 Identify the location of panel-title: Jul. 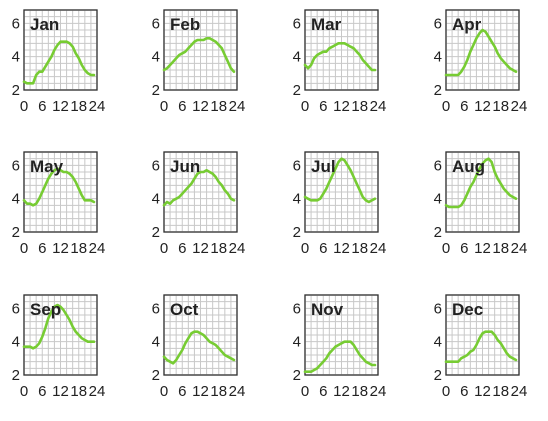
(323, 166).